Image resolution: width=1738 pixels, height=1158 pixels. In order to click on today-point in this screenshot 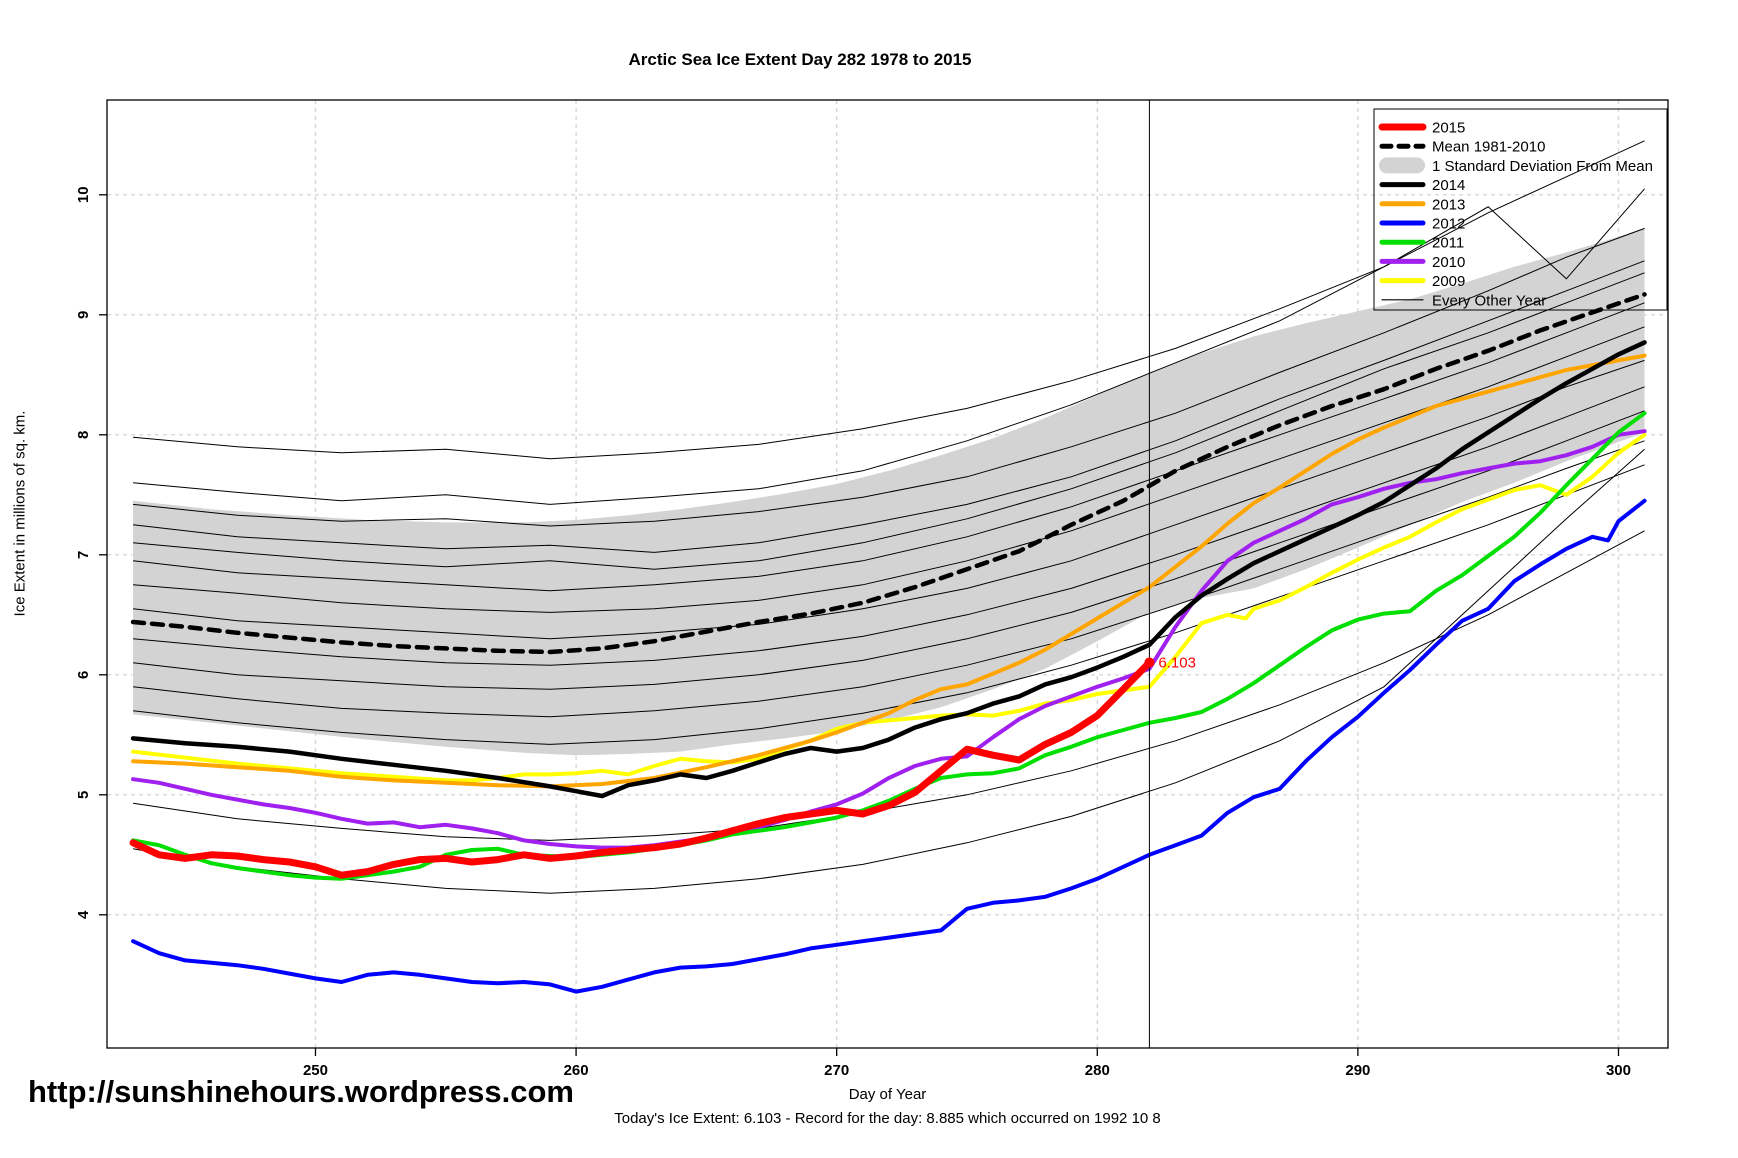, I will do `click(1149, 662)`.